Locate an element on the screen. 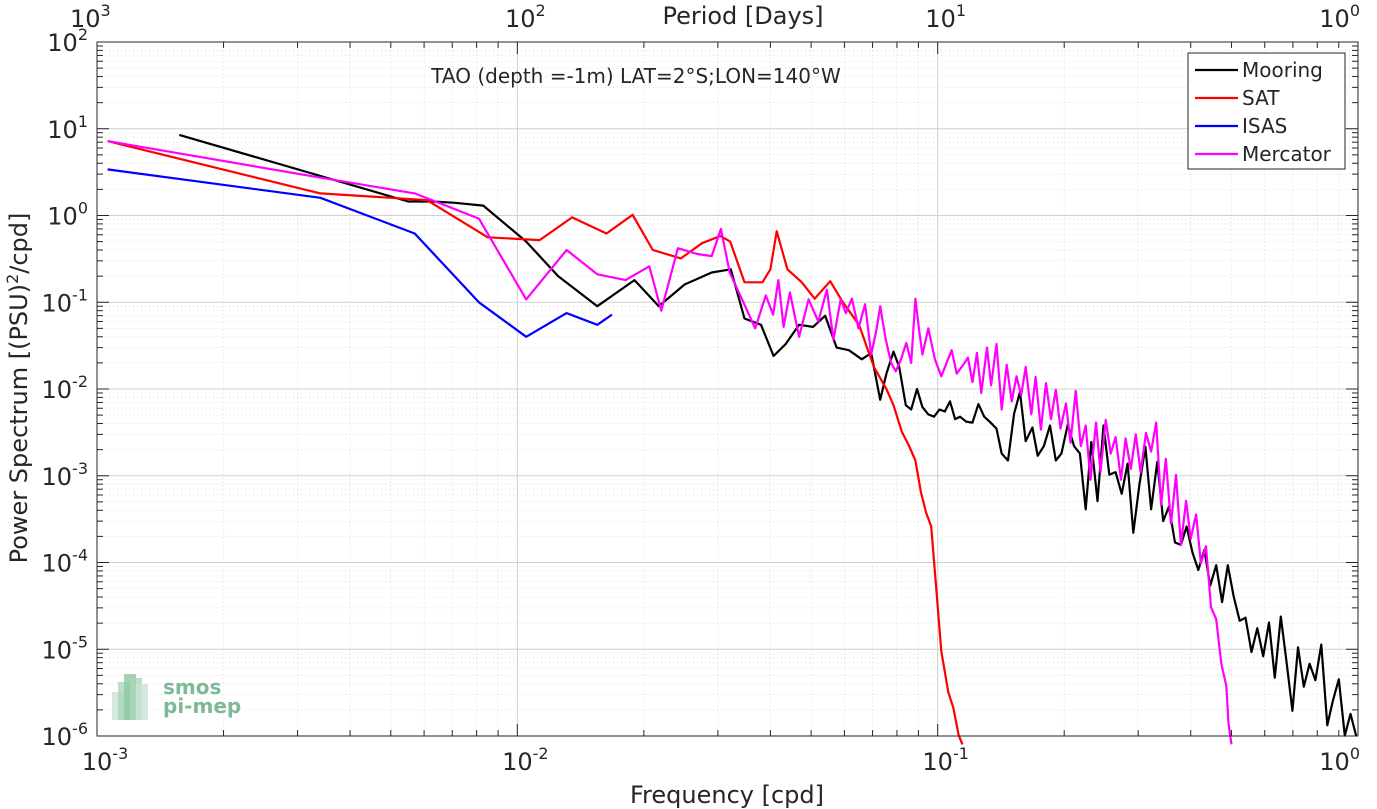  y-tick-label: 10⁻³ is located at coordinates (65, 475).